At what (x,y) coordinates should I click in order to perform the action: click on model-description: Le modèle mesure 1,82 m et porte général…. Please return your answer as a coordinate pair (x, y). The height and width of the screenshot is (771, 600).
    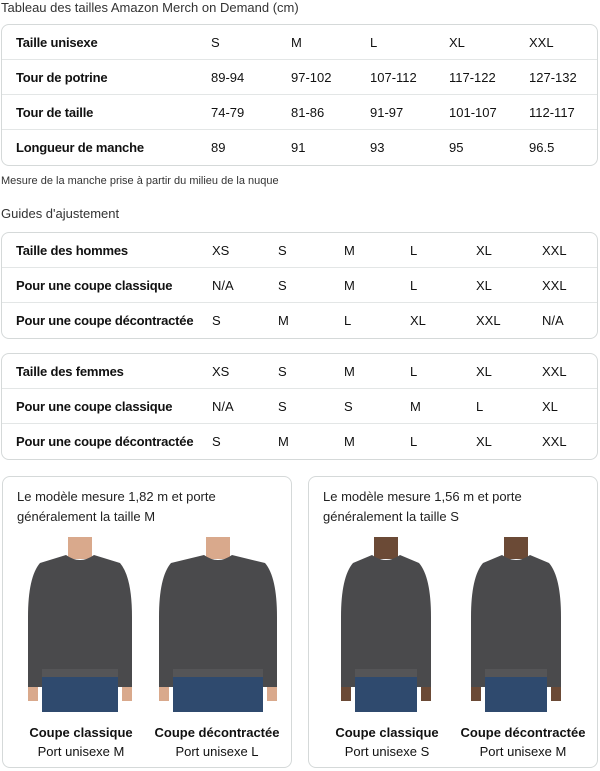
    Looking at the image, I should click on (116, 506).